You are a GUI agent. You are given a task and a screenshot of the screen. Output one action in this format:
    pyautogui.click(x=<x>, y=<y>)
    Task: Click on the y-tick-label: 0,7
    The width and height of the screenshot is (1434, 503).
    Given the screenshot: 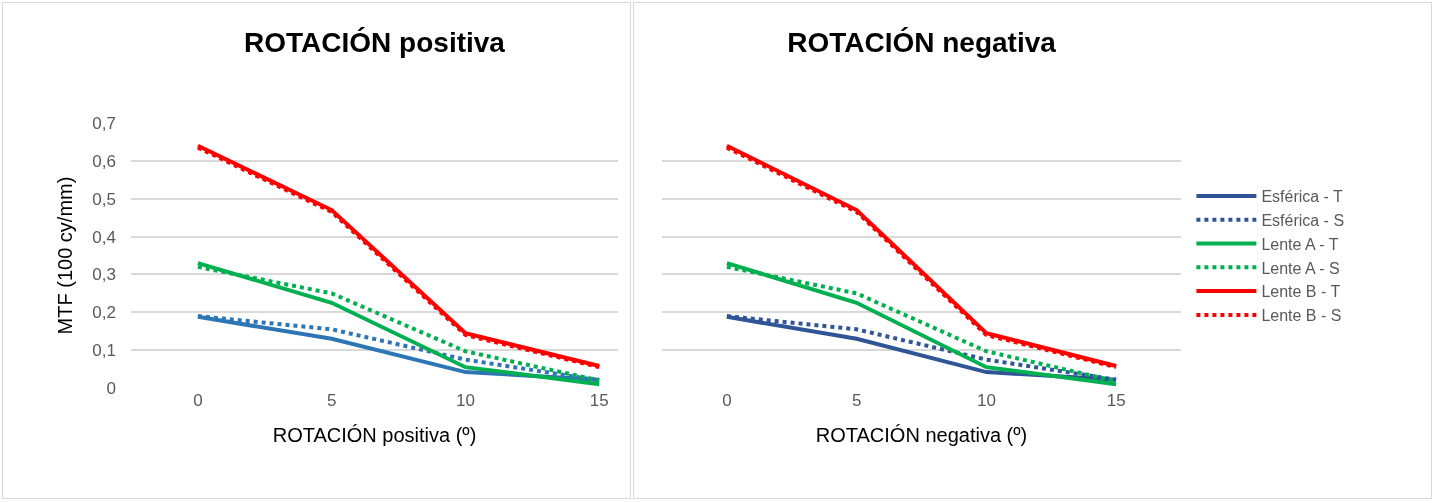 What is the action you would take?
    pyautogui.click(x=104, y=123)
    